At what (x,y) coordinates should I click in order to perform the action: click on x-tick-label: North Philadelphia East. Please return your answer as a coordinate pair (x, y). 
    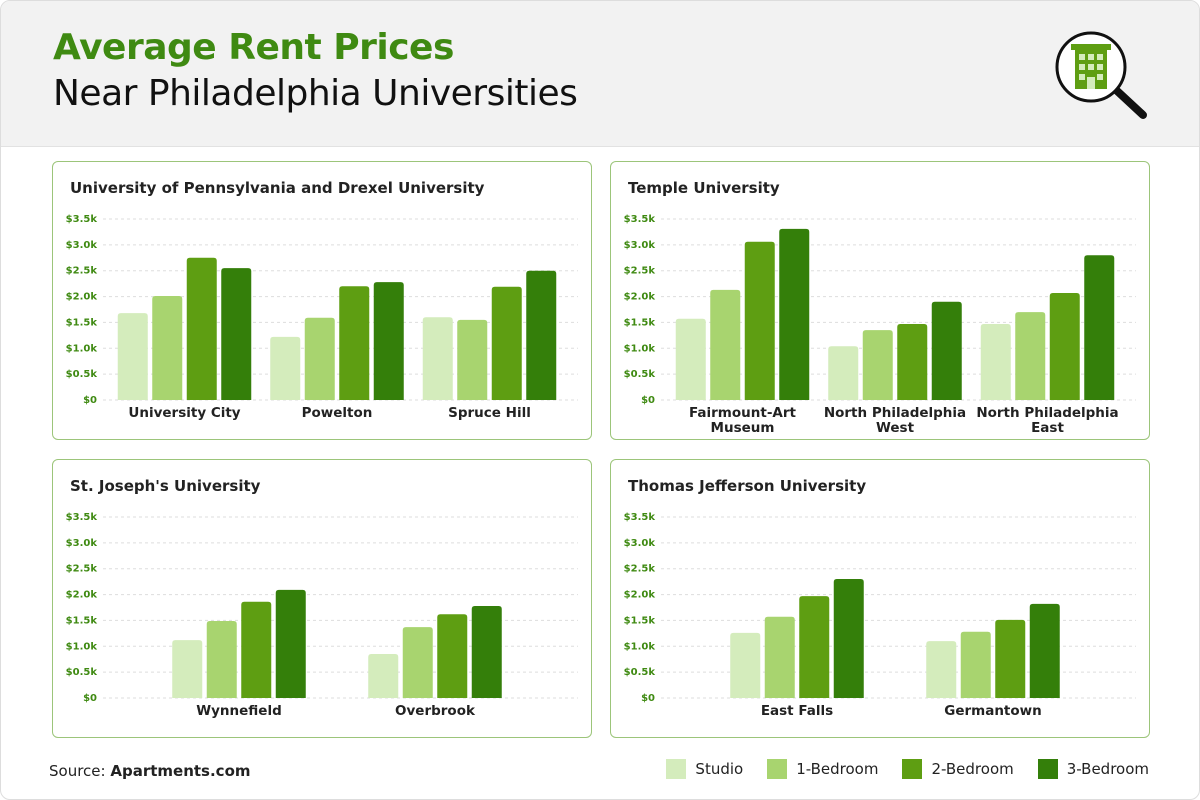
    Looking at the image, I should click on (1047, 420).